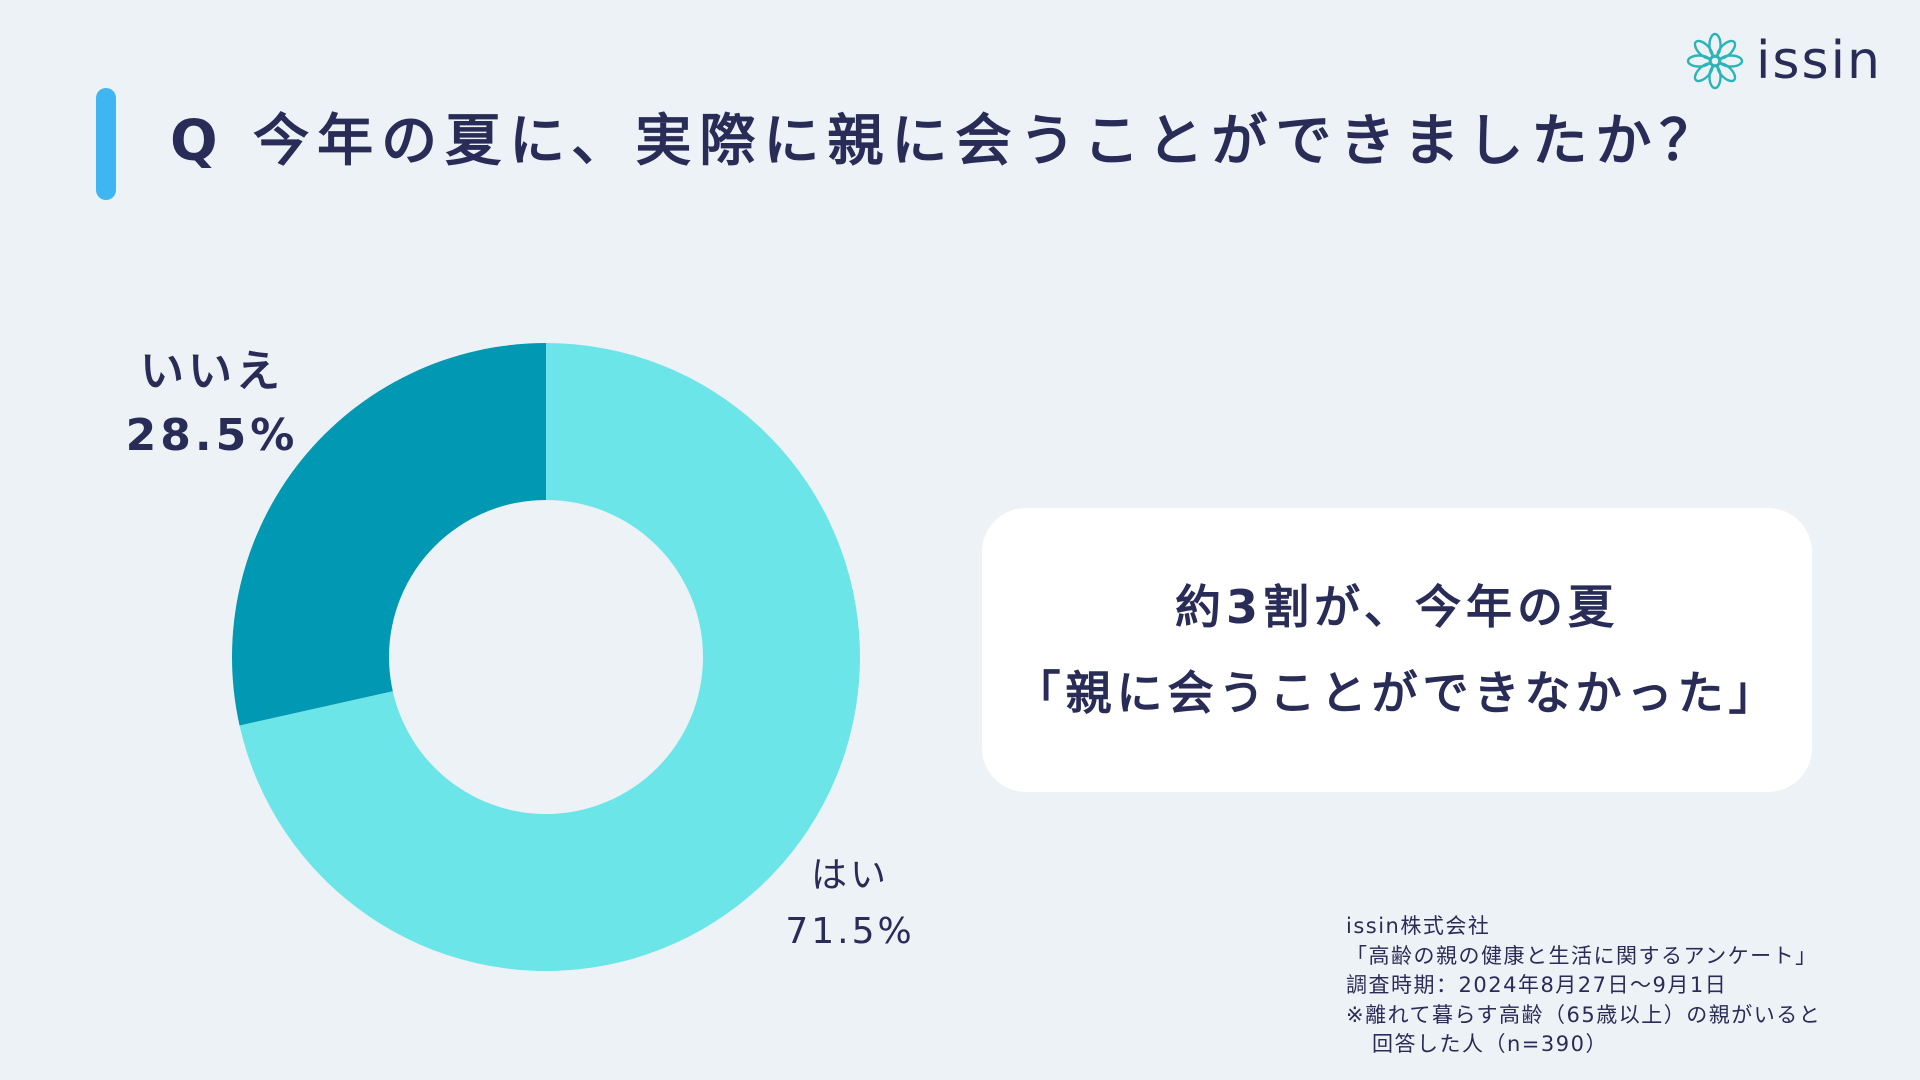 The height and width of the screenshot is (1080, 1920). I want to click on source-company: issin株式会社, so click(1418, 926).